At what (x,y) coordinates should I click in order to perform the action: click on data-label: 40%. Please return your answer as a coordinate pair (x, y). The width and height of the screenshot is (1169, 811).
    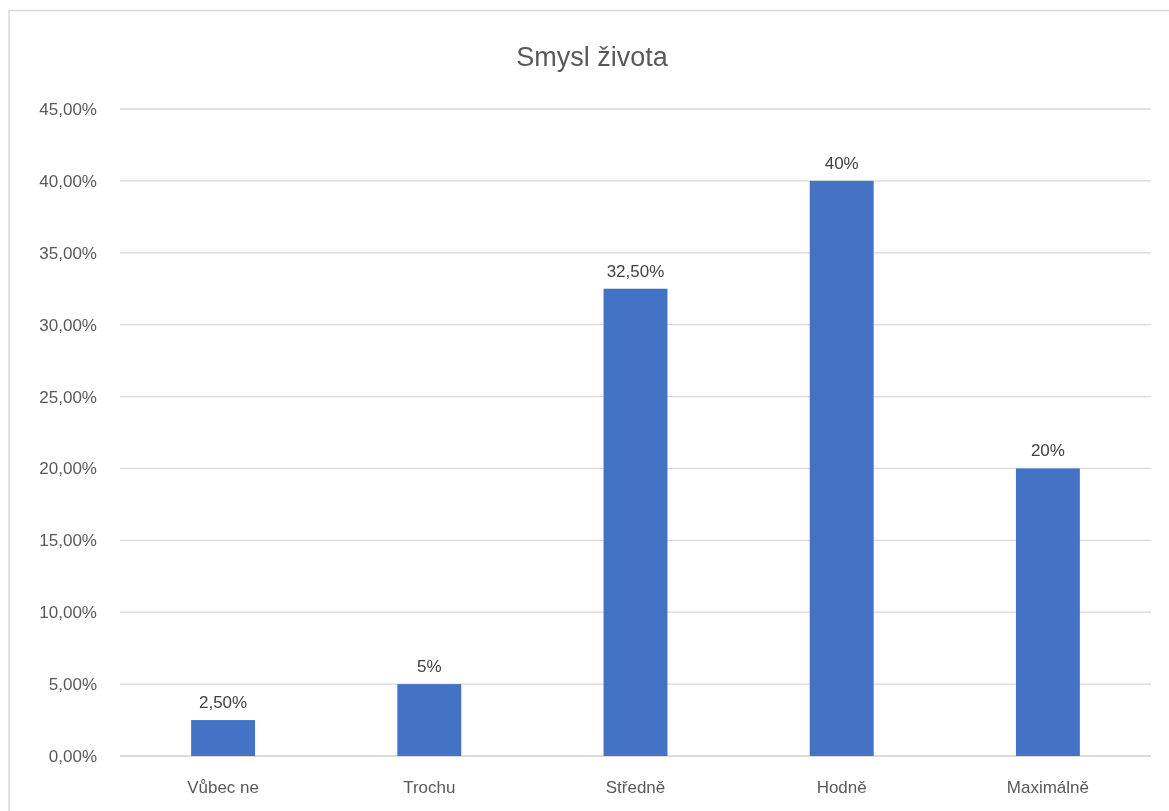
    Looking at the image, I should click on (841, 163).